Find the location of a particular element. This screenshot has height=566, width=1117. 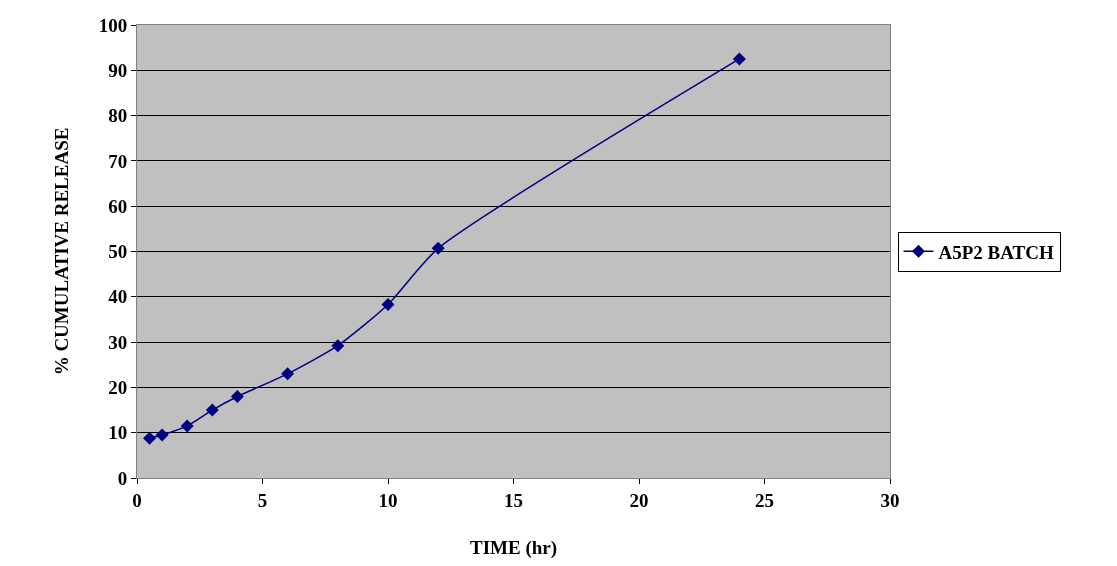

y-tick-label: 10 is located at coordinates (118, 433).